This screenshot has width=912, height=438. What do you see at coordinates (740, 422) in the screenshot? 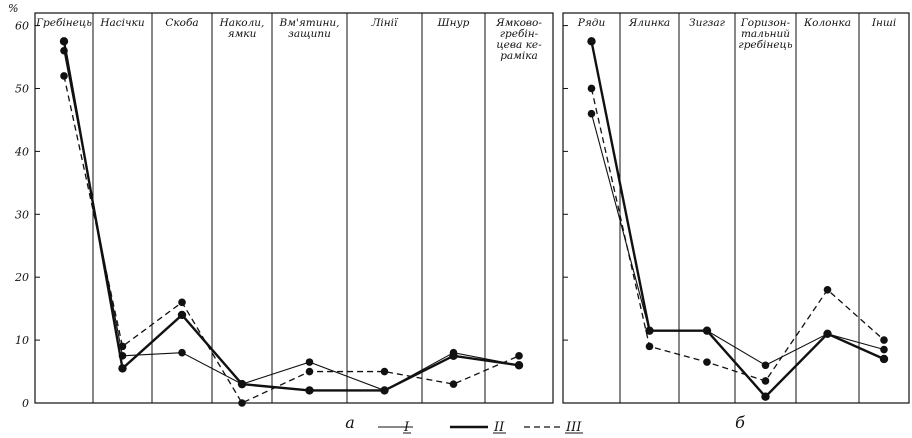
I see `panel-label: б` at bounding box center [740, 422].